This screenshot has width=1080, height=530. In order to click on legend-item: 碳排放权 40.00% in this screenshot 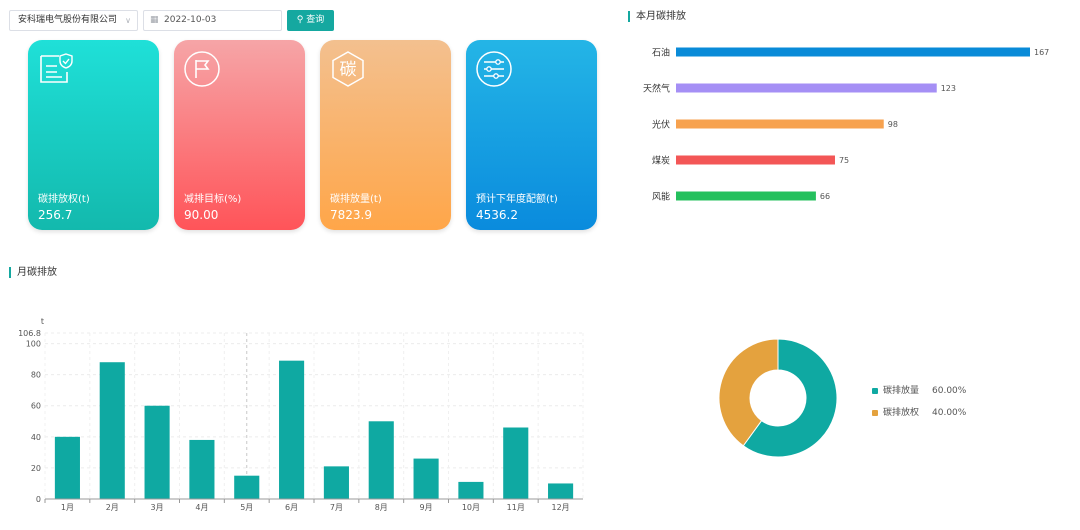, I will do `click(919, 413)`.